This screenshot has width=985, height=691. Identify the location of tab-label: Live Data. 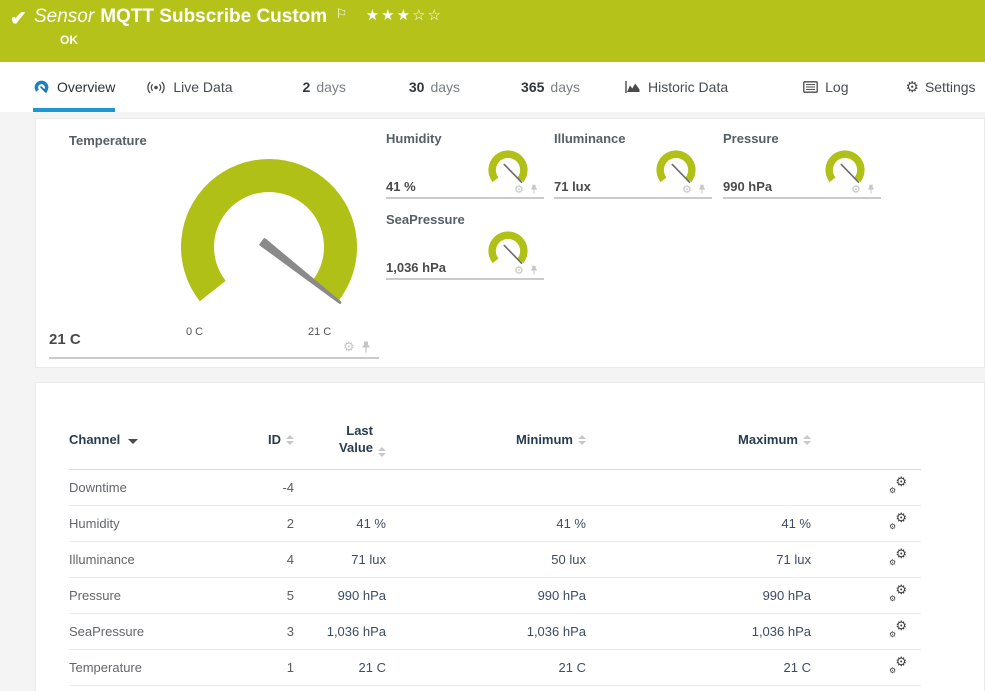
(203, 87).